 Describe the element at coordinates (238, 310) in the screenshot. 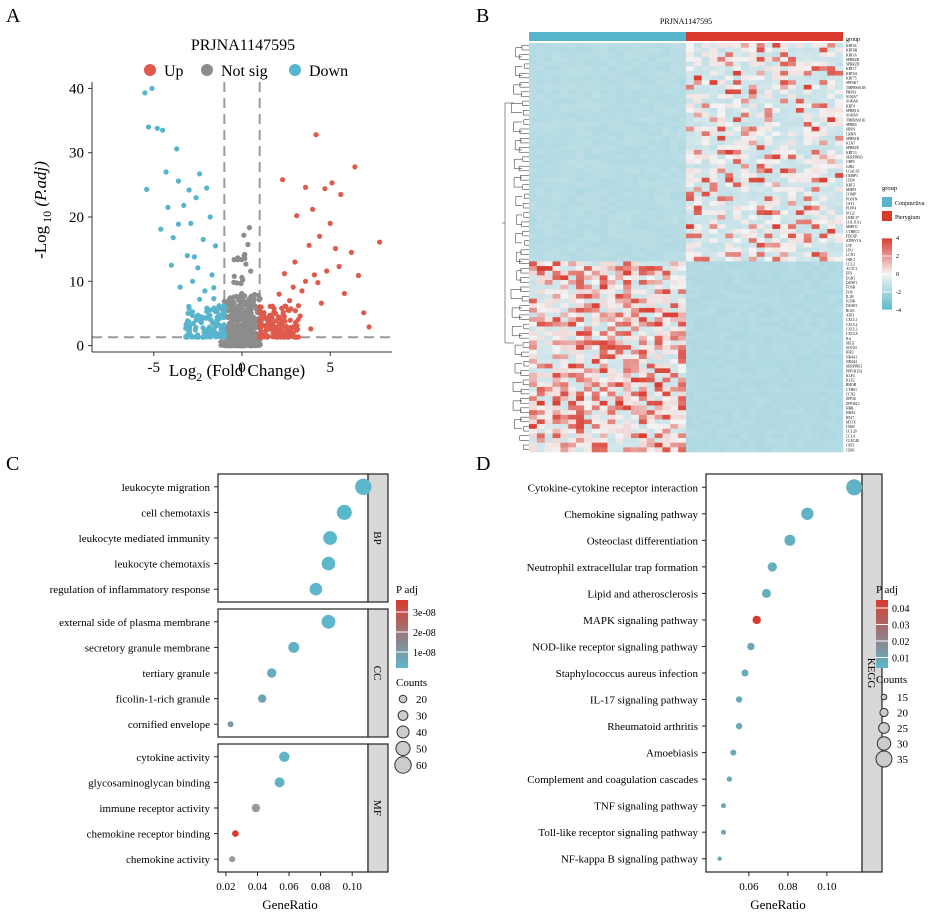

I see `volcano-point-notsig` at that location.